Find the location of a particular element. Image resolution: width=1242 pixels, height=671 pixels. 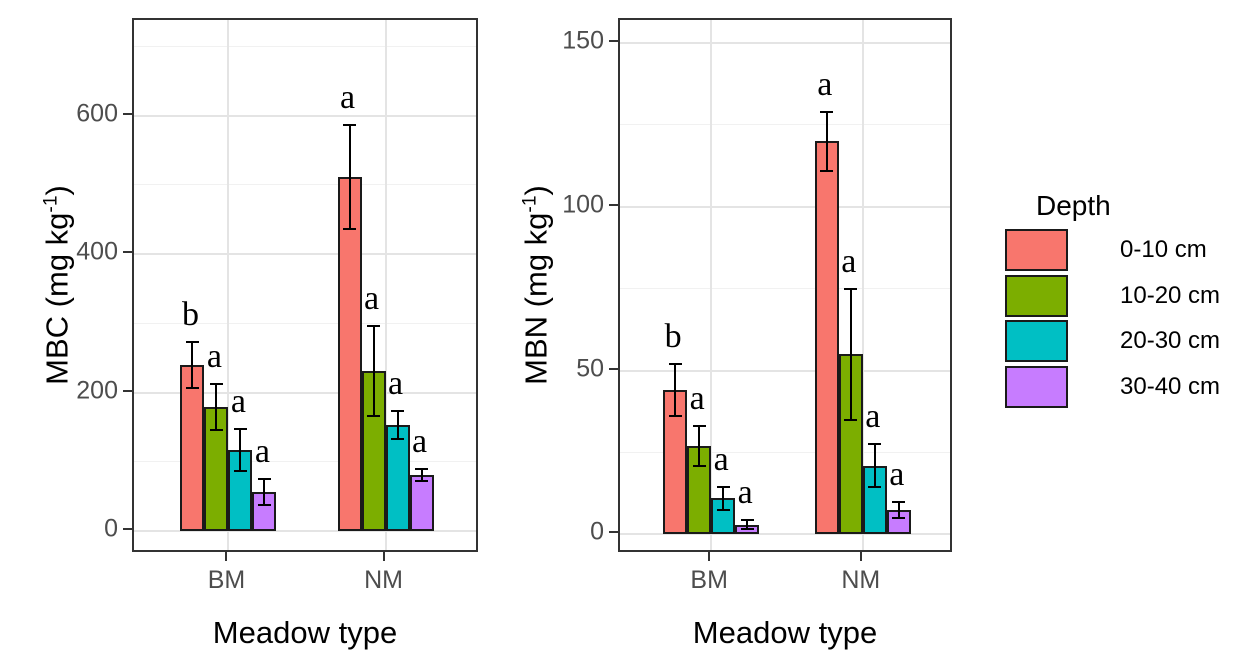

legend-swatch-10-20cm is located at coordinates (1036, 295).